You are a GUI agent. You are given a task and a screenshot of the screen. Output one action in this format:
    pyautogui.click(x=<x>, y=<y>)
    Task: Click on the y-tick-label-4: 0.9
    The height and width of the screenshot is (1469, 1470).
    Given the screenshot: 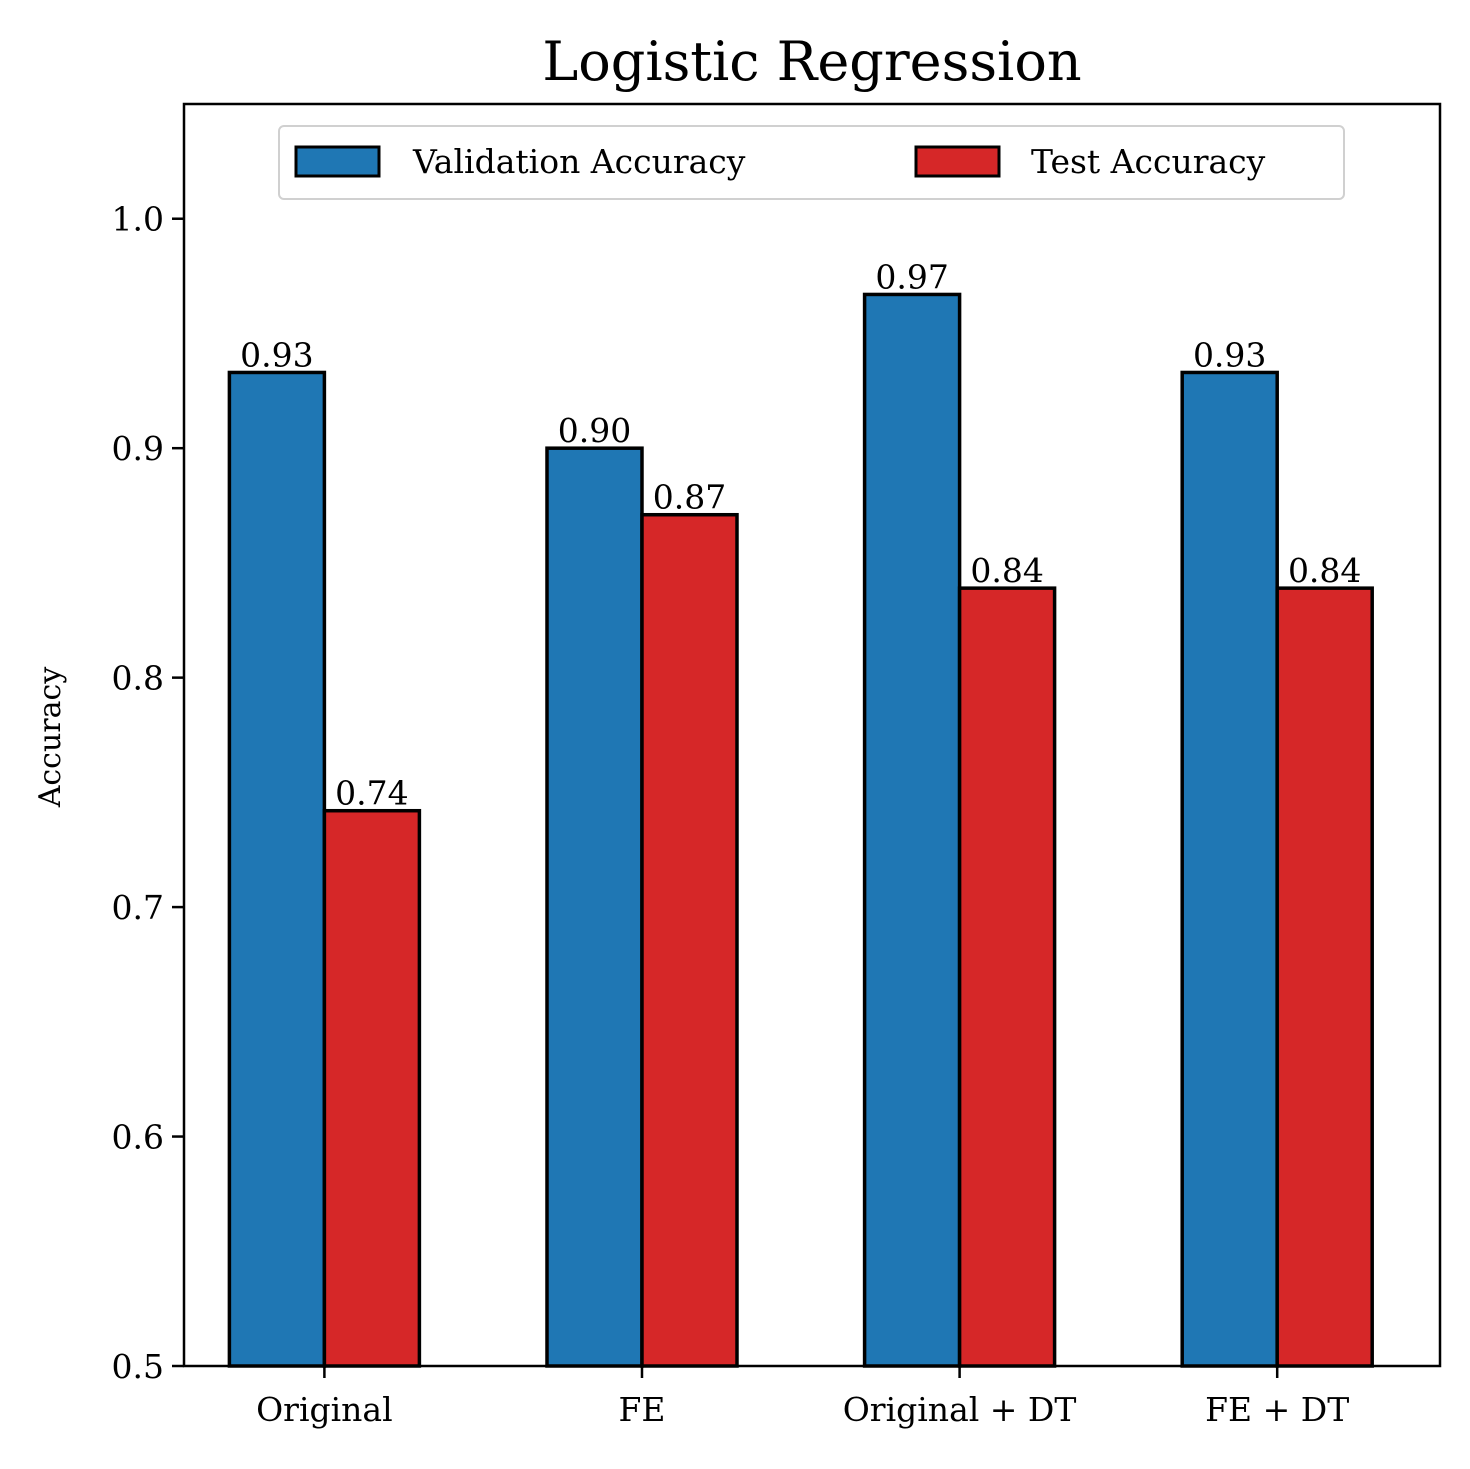 What is the action you would take?
    pyautogui.click(x=138, y=448)
    